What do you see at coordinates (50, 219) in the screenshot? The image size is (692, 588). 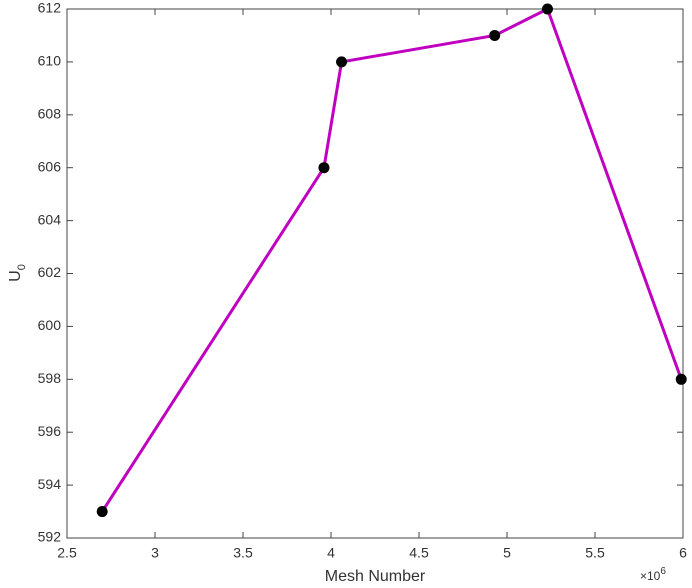 I see `y-tick-label: 604` at bounding box center [50, 219].